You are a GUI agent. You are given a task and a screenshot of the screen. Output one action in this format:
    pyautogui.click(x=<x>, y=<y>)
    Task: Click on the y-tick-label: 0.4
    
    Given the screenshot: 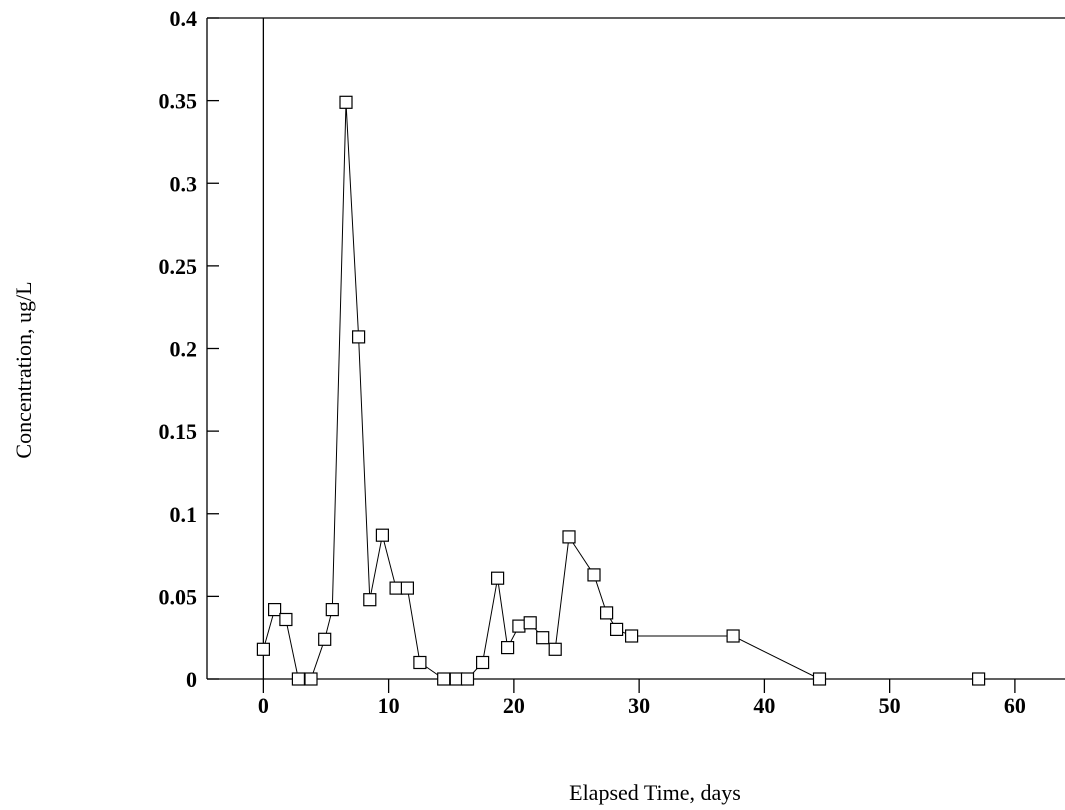 What is the action you would take?
    pyautogui.click(x=184, y=18)
    